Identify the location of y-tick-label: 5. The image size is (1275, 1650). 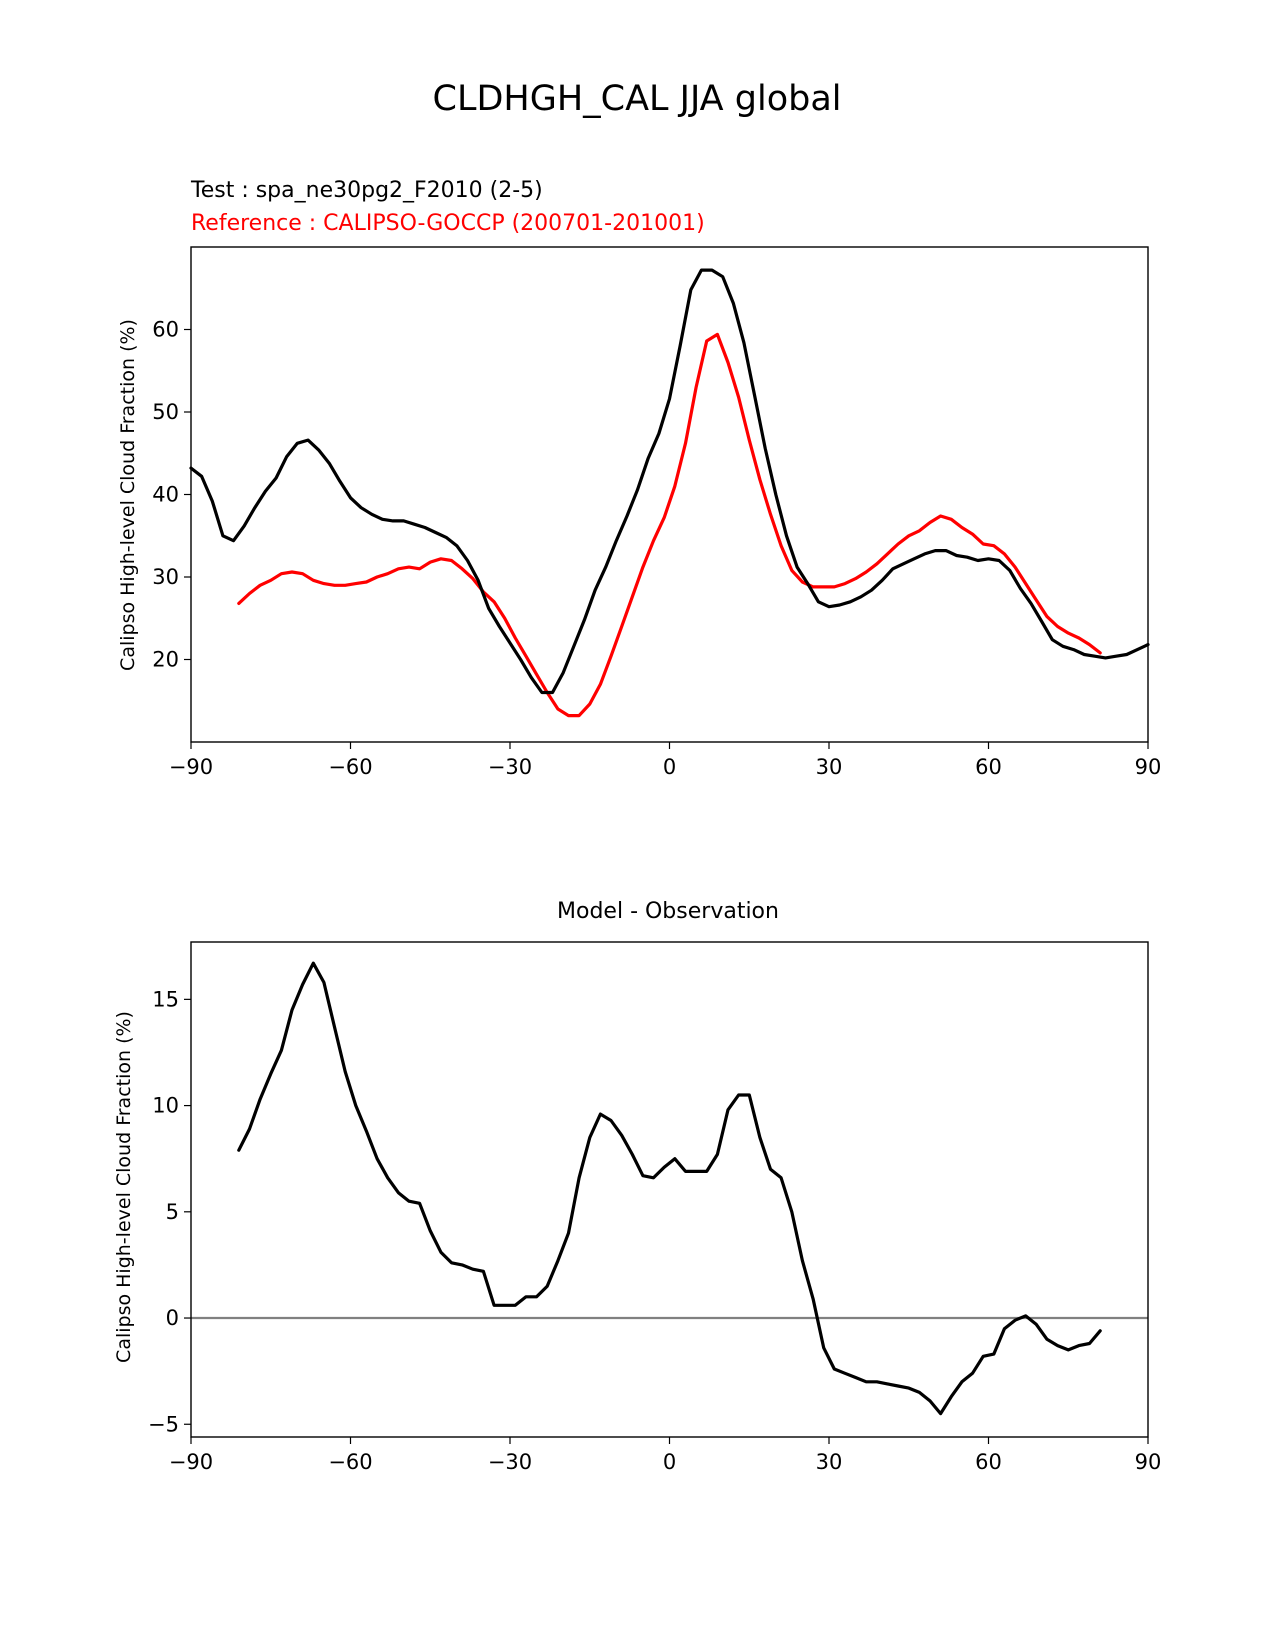
(172, 1212).